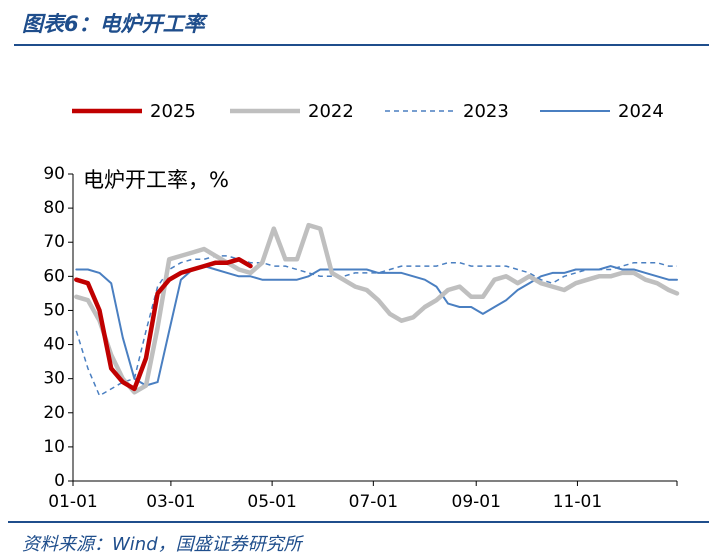 The width and height of the screenshot is (713, 558). I want to click on legend-label-2025: 2025, so click(173, 111).